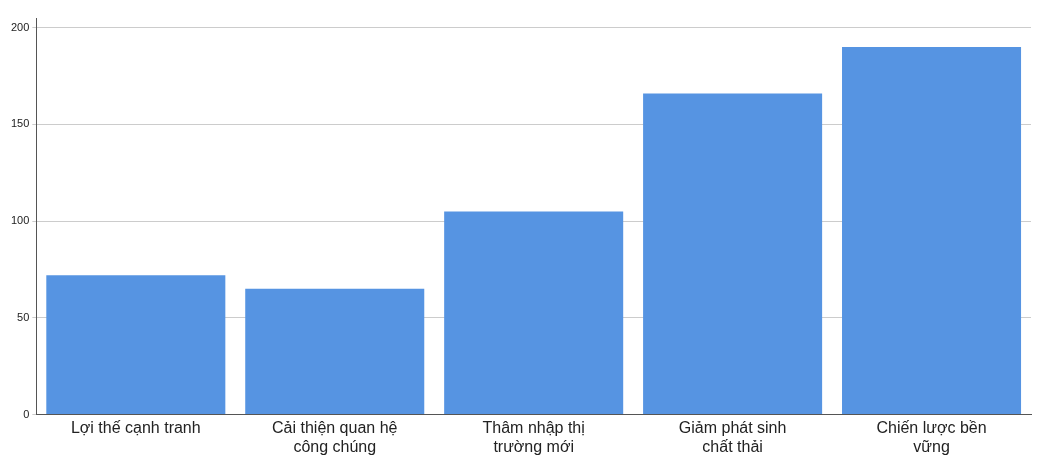 The width and height of the screenshot is (1049, 469). I want to click on y-tick-label: 100, so click(20, 220).